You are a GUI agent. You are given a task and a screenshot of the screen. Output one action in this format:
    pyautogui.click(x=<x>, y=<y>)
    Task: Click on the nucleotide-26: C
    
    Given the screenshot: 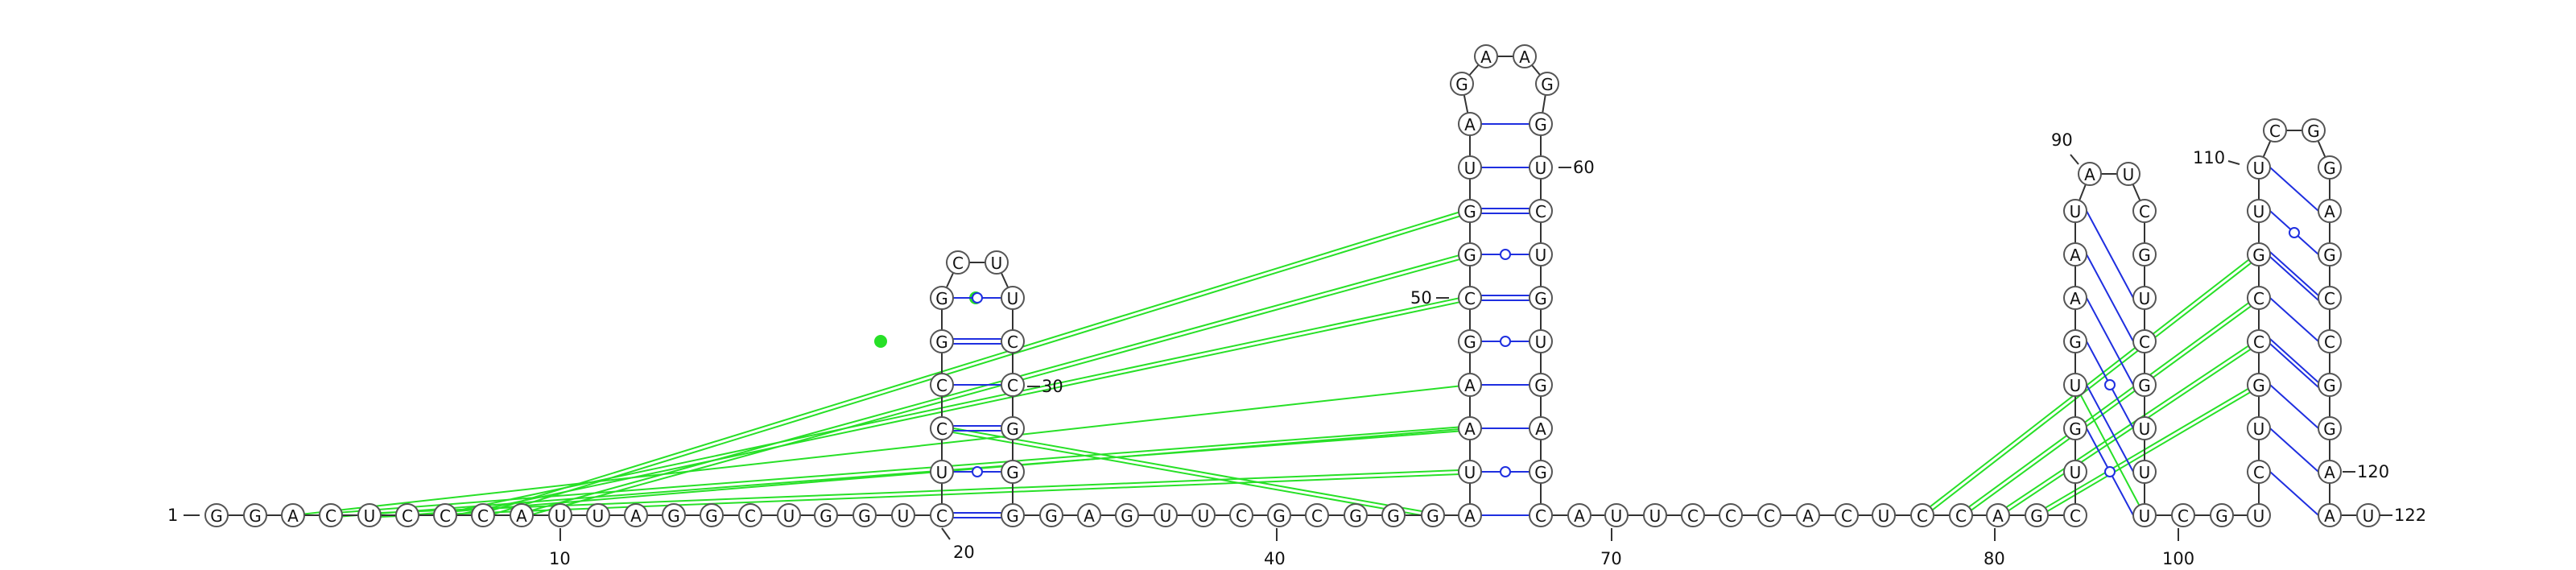 What is the action you would take?
    pyautogui.click(x=958, y=262)
    